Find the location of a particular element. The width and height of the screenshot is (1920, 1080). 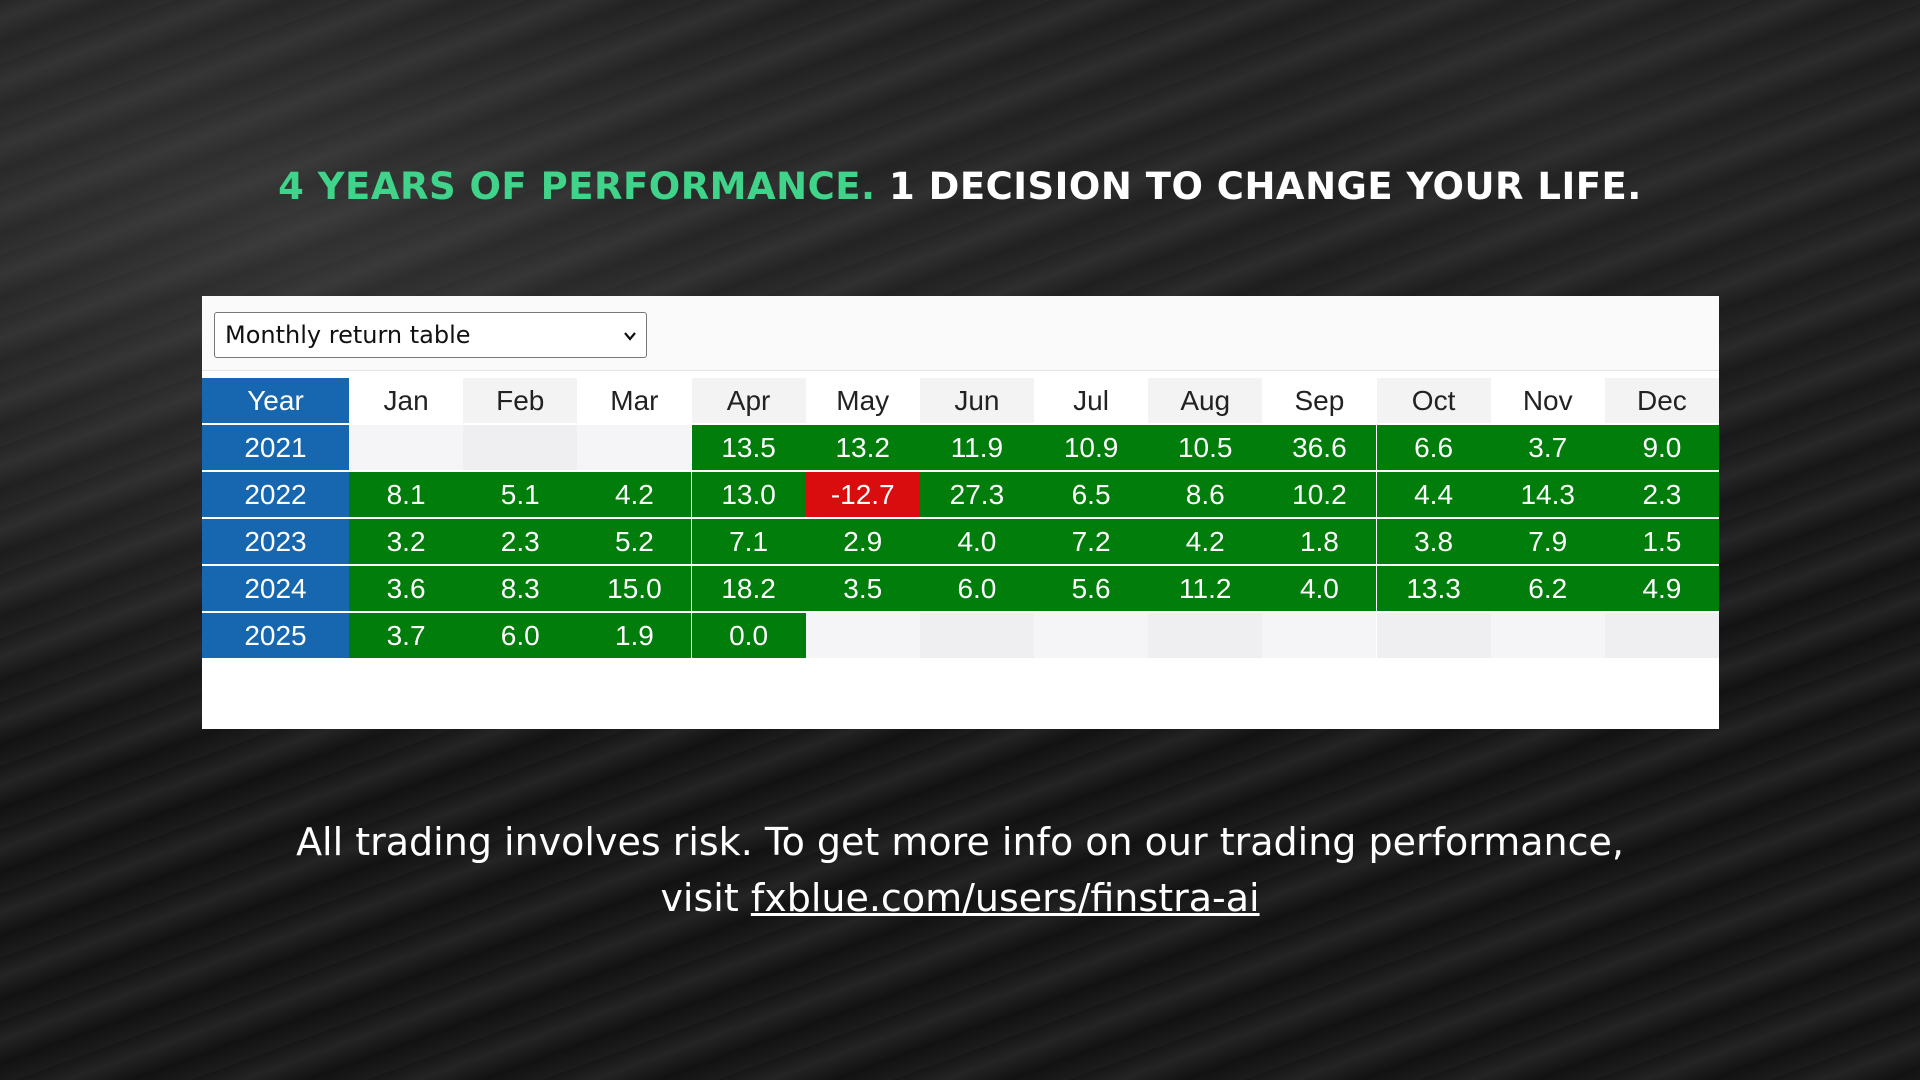

return-cell: 10.5 is located at coordinates (1205, 448).